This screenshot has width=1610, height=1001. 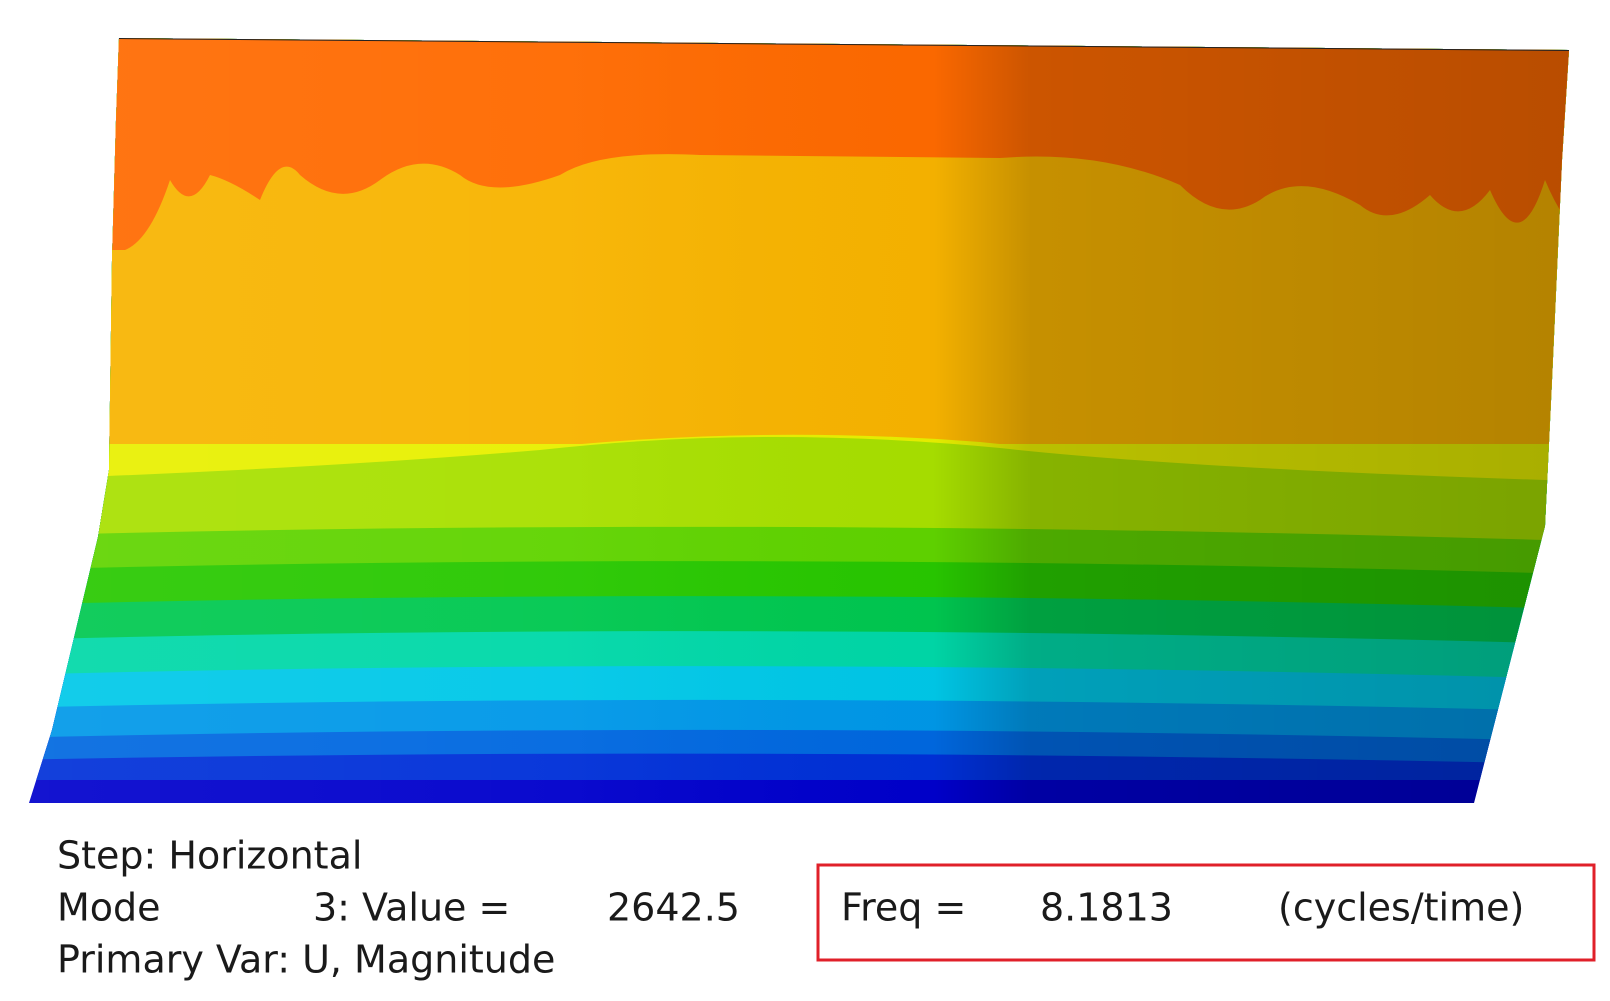 What do you see at coordinates (1401, 908) in the screenshot?
I see `freq-unit: (cycles/time)` at bounding box center [1401, 908].